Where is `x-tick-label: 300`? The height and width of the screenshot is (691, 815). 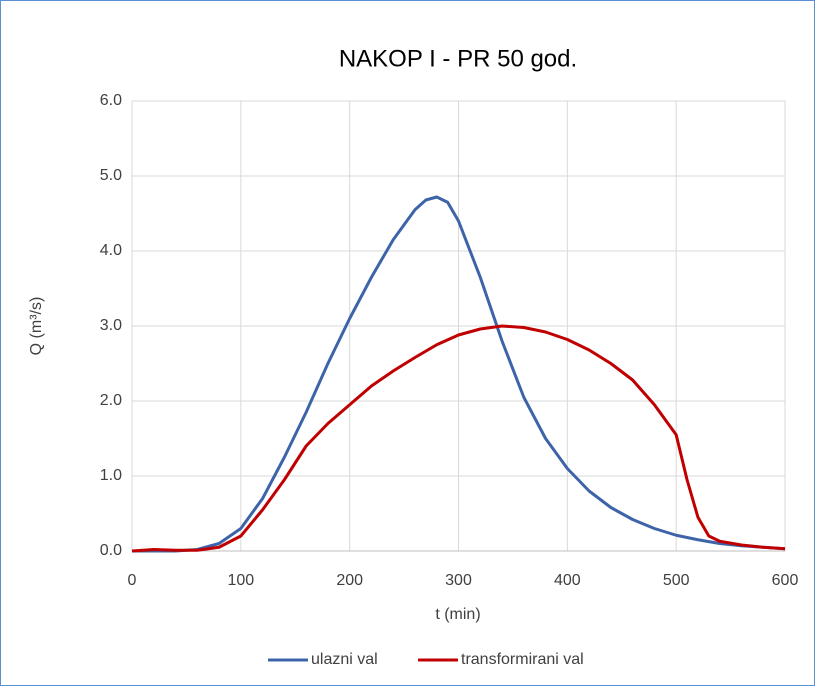
x-tick-label: 300 is located at coordinates (458, 580).